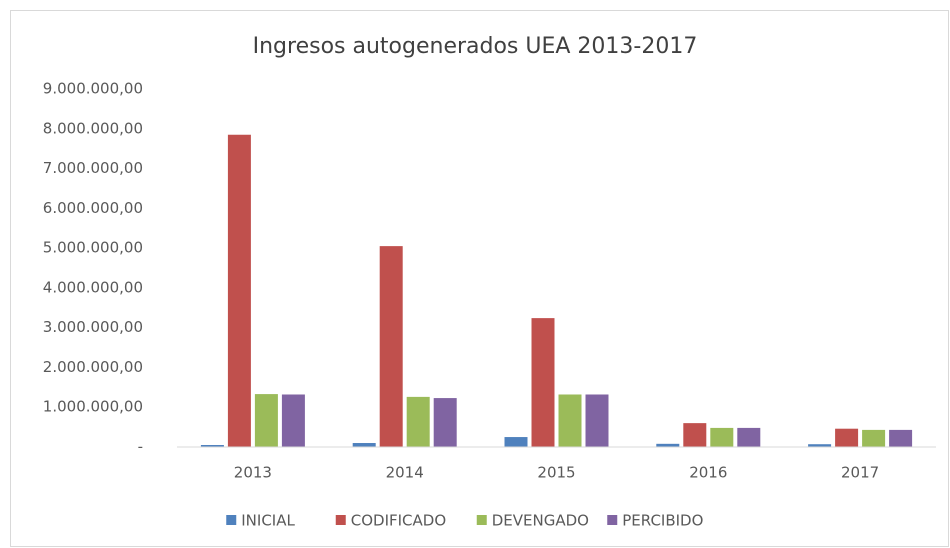 The width and height of the screenshot is (950, 548). What do you see at coordinates (540, 521) in the screenshot?
I see `legend-label: DEVENGADO` at bounding box center [540, 521].